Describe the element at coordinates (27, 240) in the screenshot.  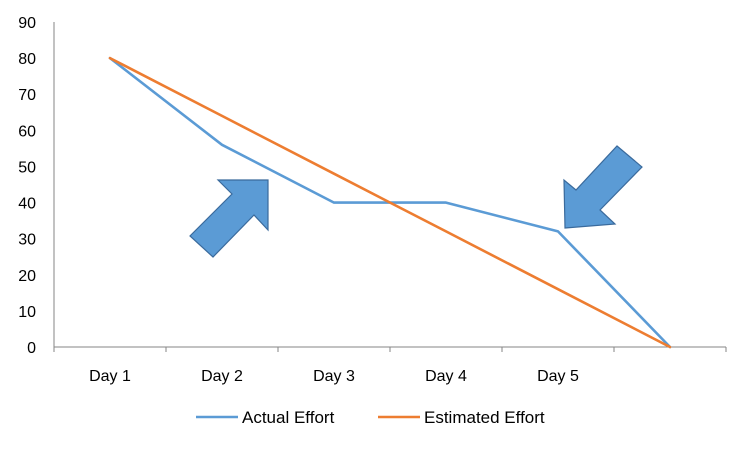
I see `y-tick-label: 30` at that location.